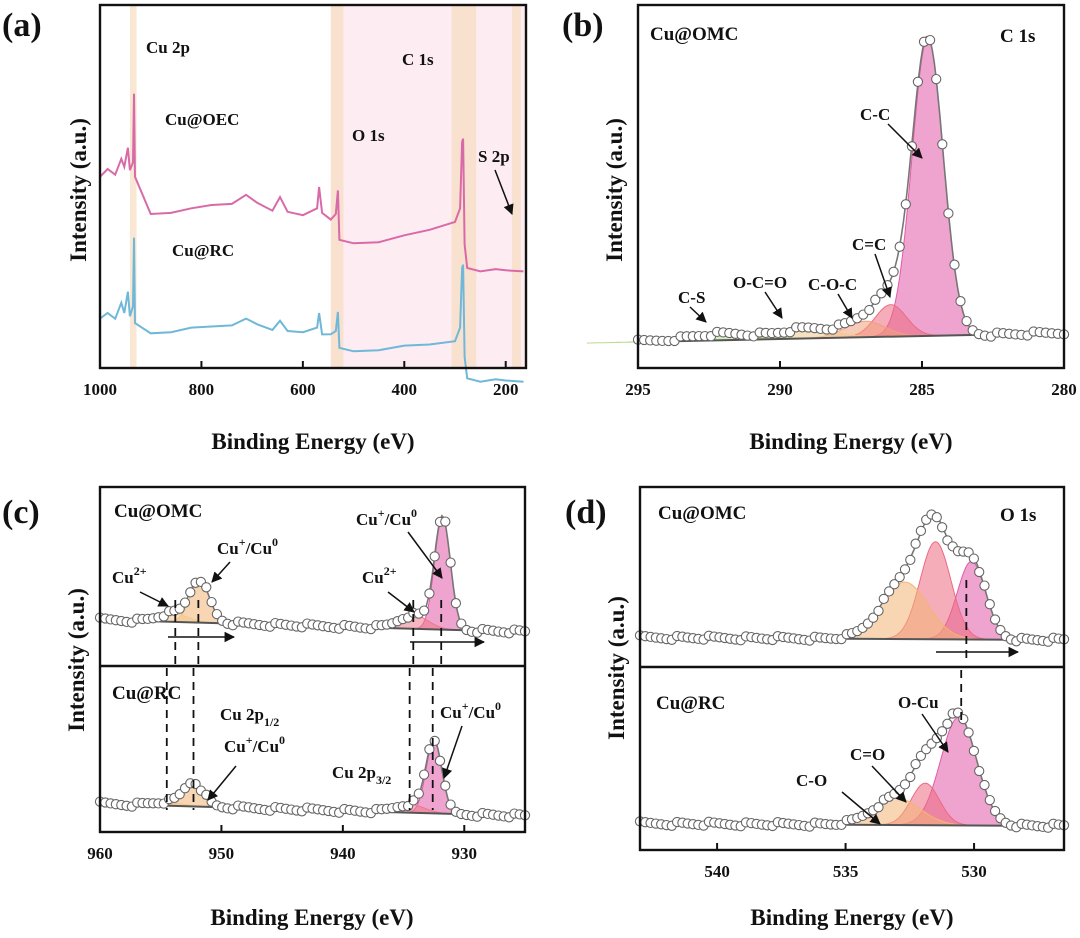  Describe the element at coordinates (850, 441) in the screenshot. I see `b-x-axis-title: Binding Energy (eV)` at that location.